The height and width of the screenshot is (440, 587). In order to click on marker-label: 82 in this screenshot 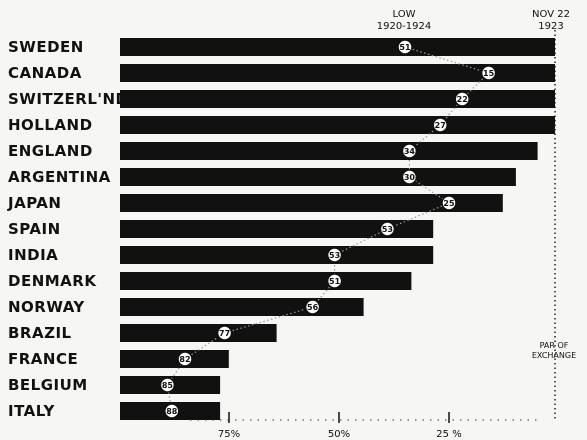, I will do `click(184, 359)`.